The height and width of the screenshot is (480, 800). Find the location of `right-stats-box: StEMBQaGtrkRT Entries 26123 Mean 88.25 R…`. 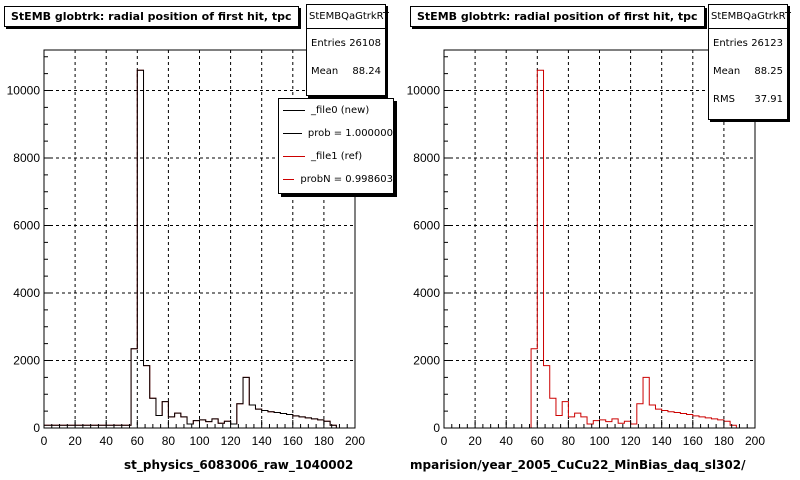

right-stats-box: StEMBQaGtrkRT Entries 26123 Mean 88.25 R… is located at coordinates (749, 62).